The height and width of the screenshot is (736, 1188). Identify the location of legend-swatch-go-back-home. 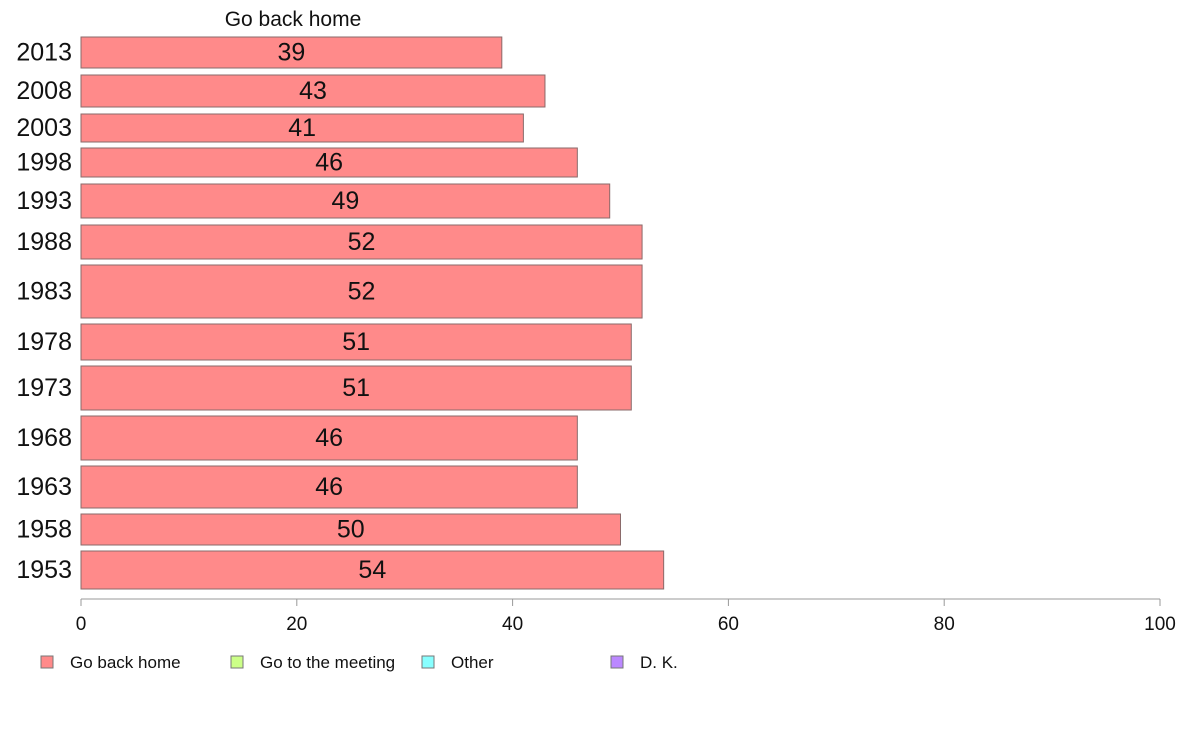
(47, 662).